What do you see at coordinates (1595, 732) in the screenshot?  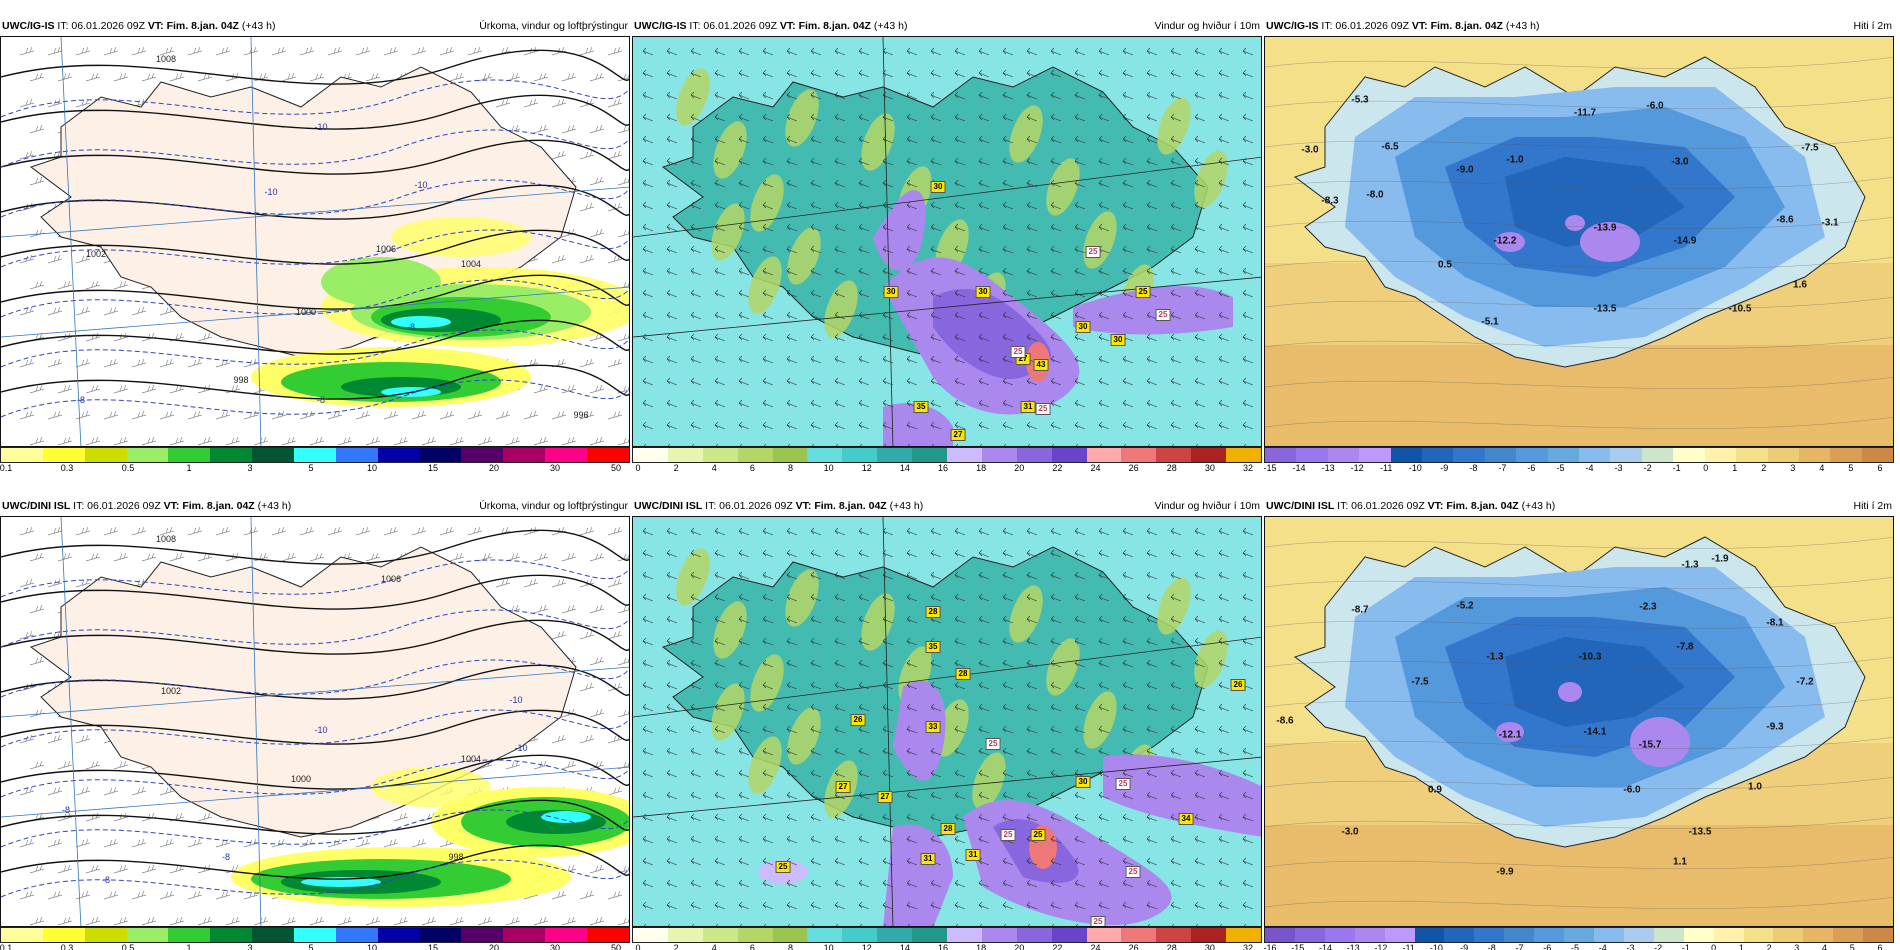 I see `temperature-label: -14.1` at bounding box center [1595, 732].